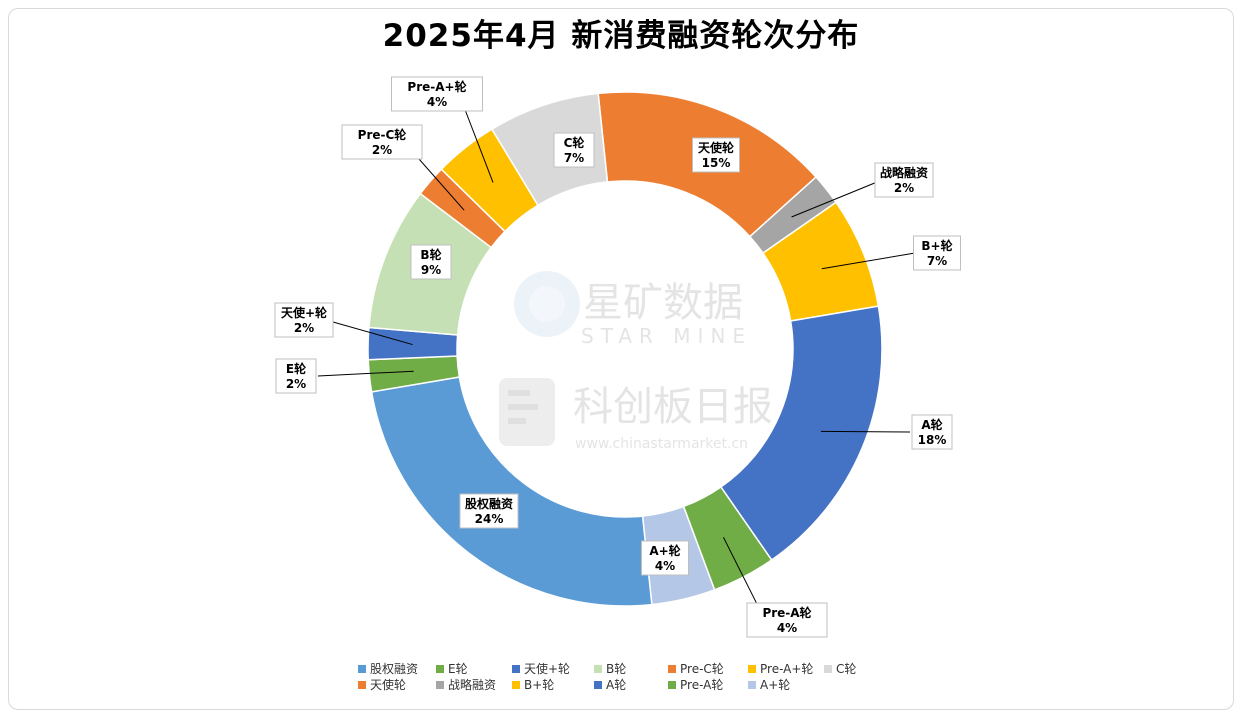 The width and height of the screenshot is (1242, 717). I want to click on watermark-line4: www.chinastarmarket.cn, so click(661, 444).